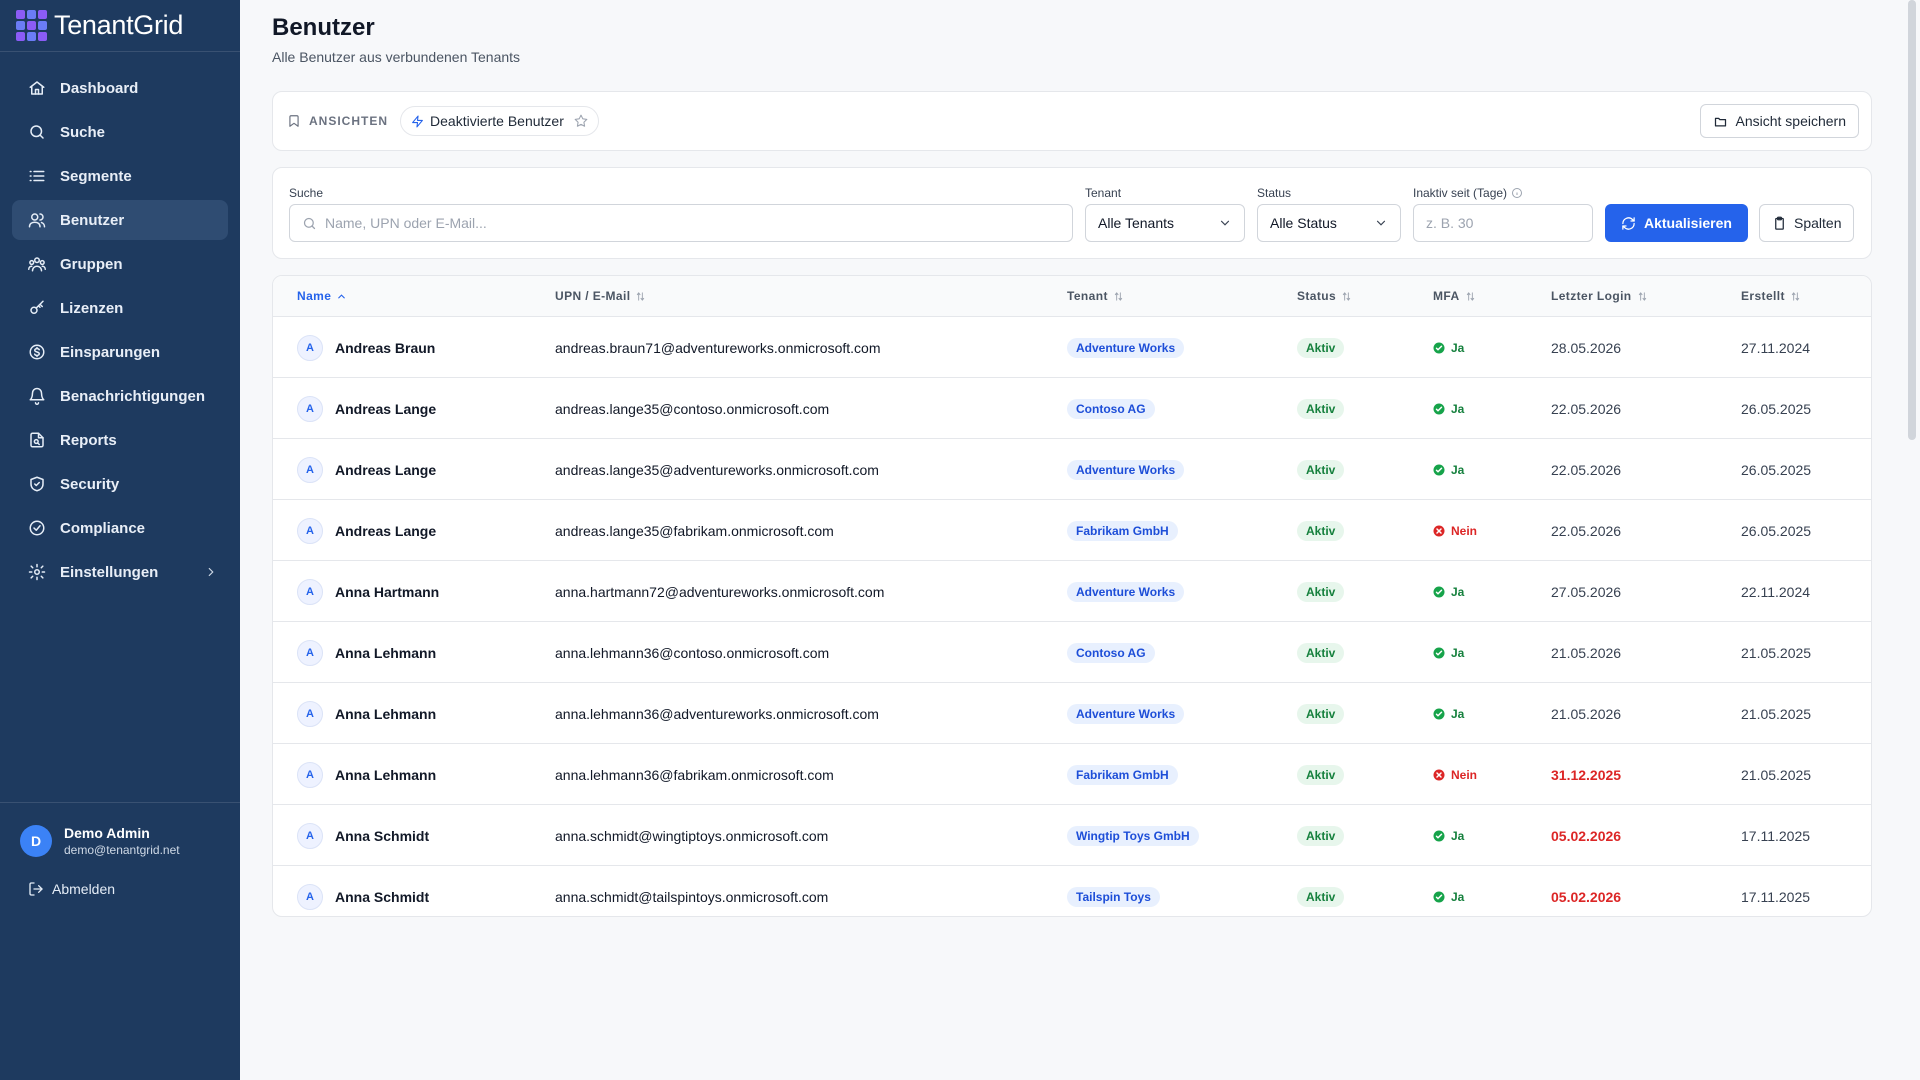  I want to click on user-name: Anna Hartmann, so click(387, 591).